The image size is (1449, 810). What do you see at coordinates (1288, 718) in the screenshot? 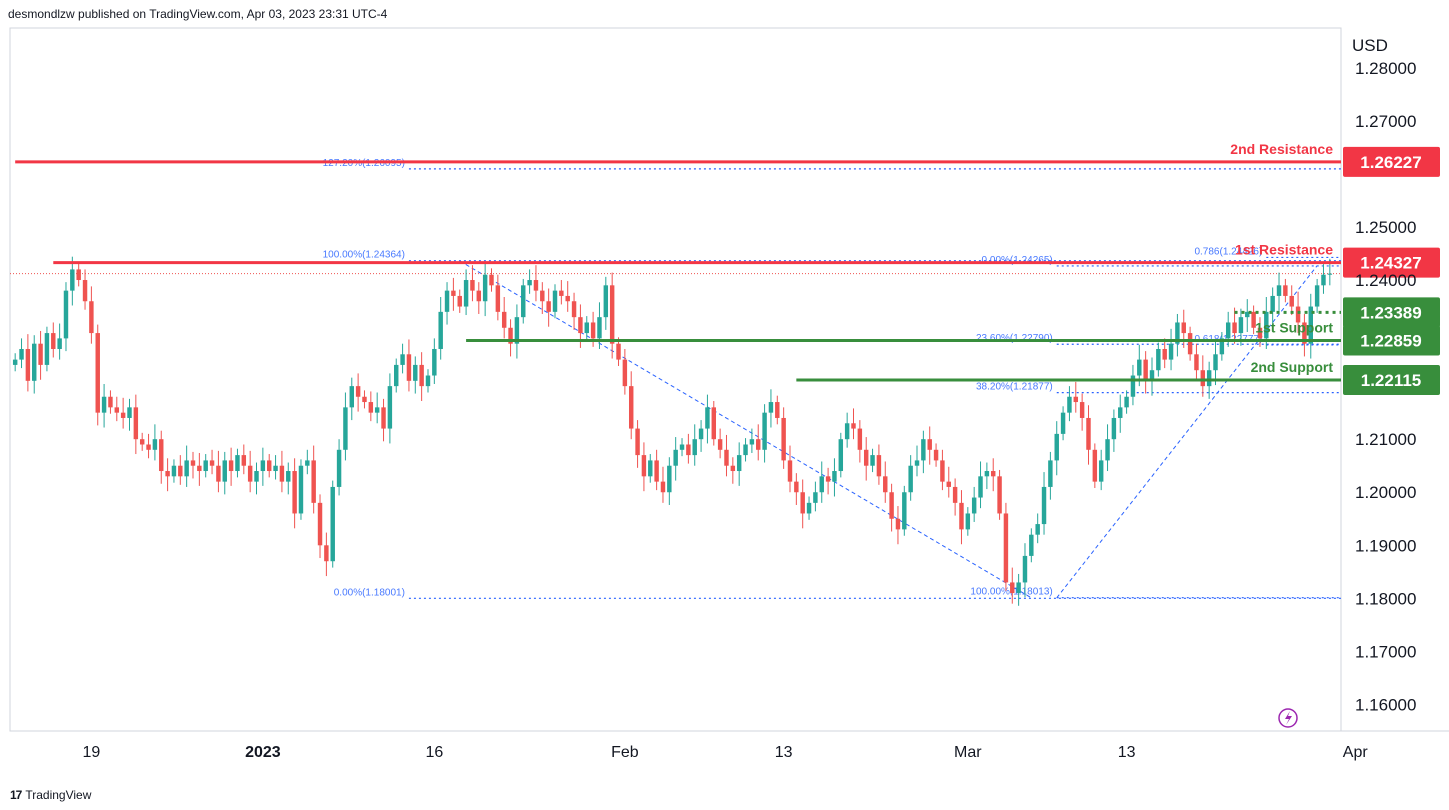
I see `lightning-icon` at bounding box center [1288, 718].